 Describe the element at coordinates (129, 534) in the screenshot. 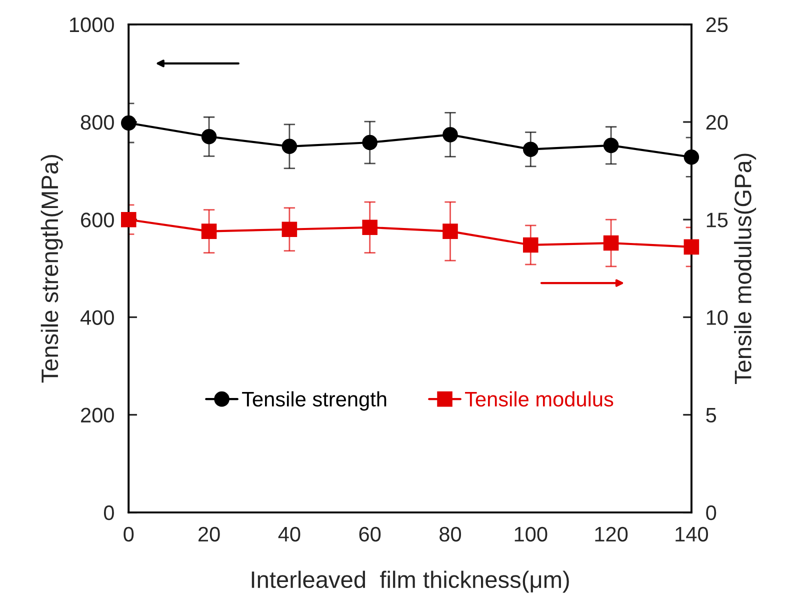

I see `x-tick-label: 0` at that location.